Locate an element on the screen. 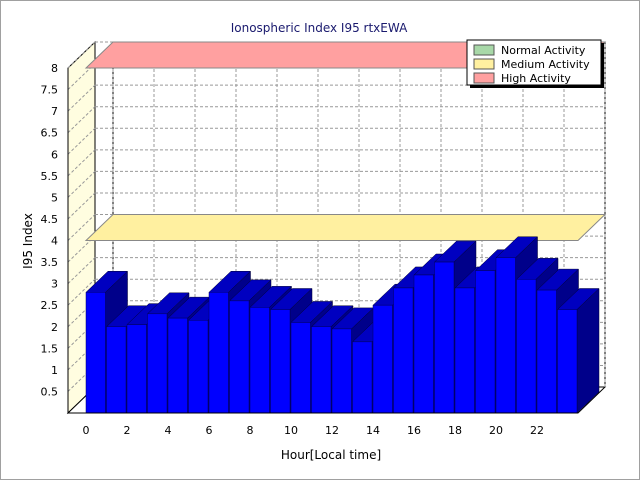 The image size is (640, 481). y-tick-label: 8 is located at coordinates (54, 68).